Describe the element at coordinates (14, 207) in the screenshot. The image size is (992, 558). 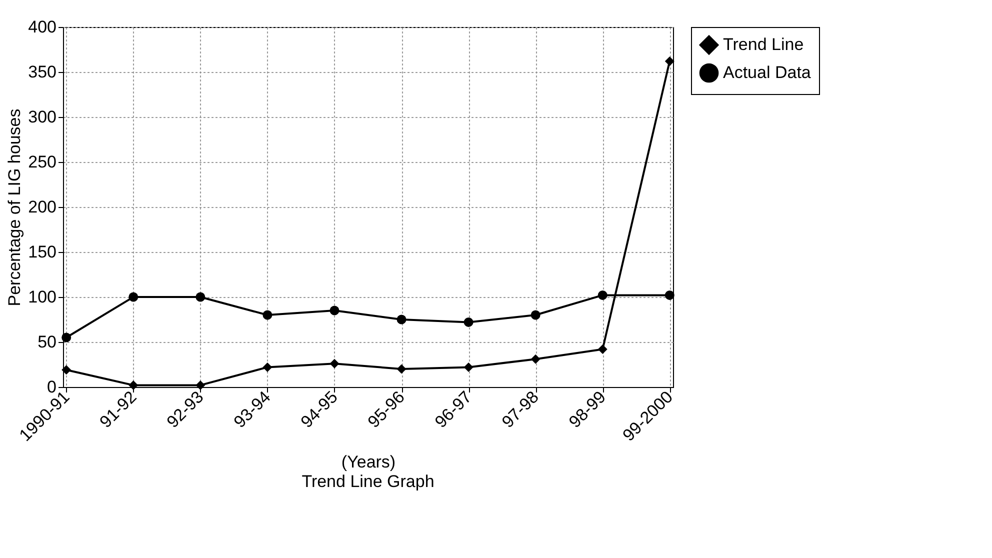
I see `y-axis-title: Percentage of LIG houses` at that location.